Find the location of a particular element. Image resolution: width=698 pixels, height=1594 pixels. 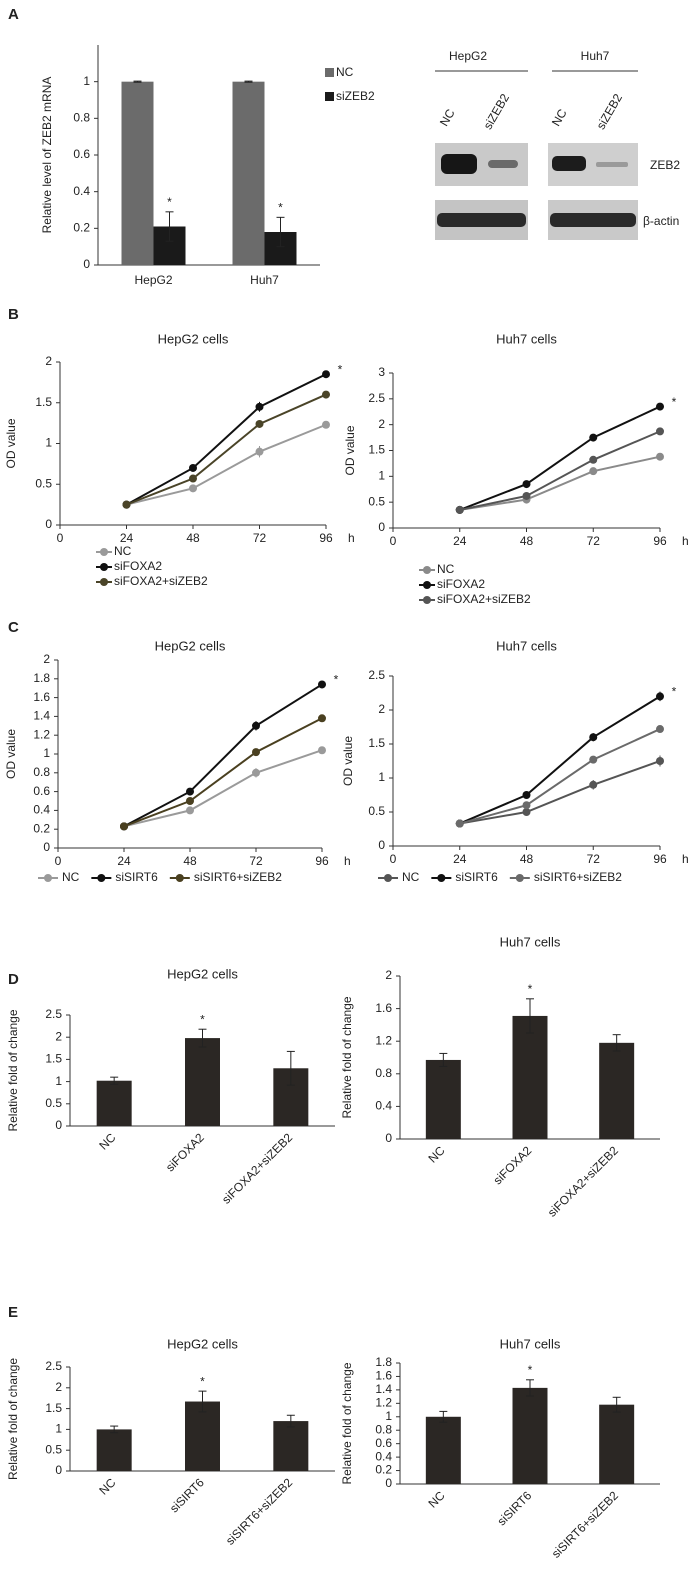

x-tick-label: siSIRT6+siZEB2 is located at coordinates (259, 1511).